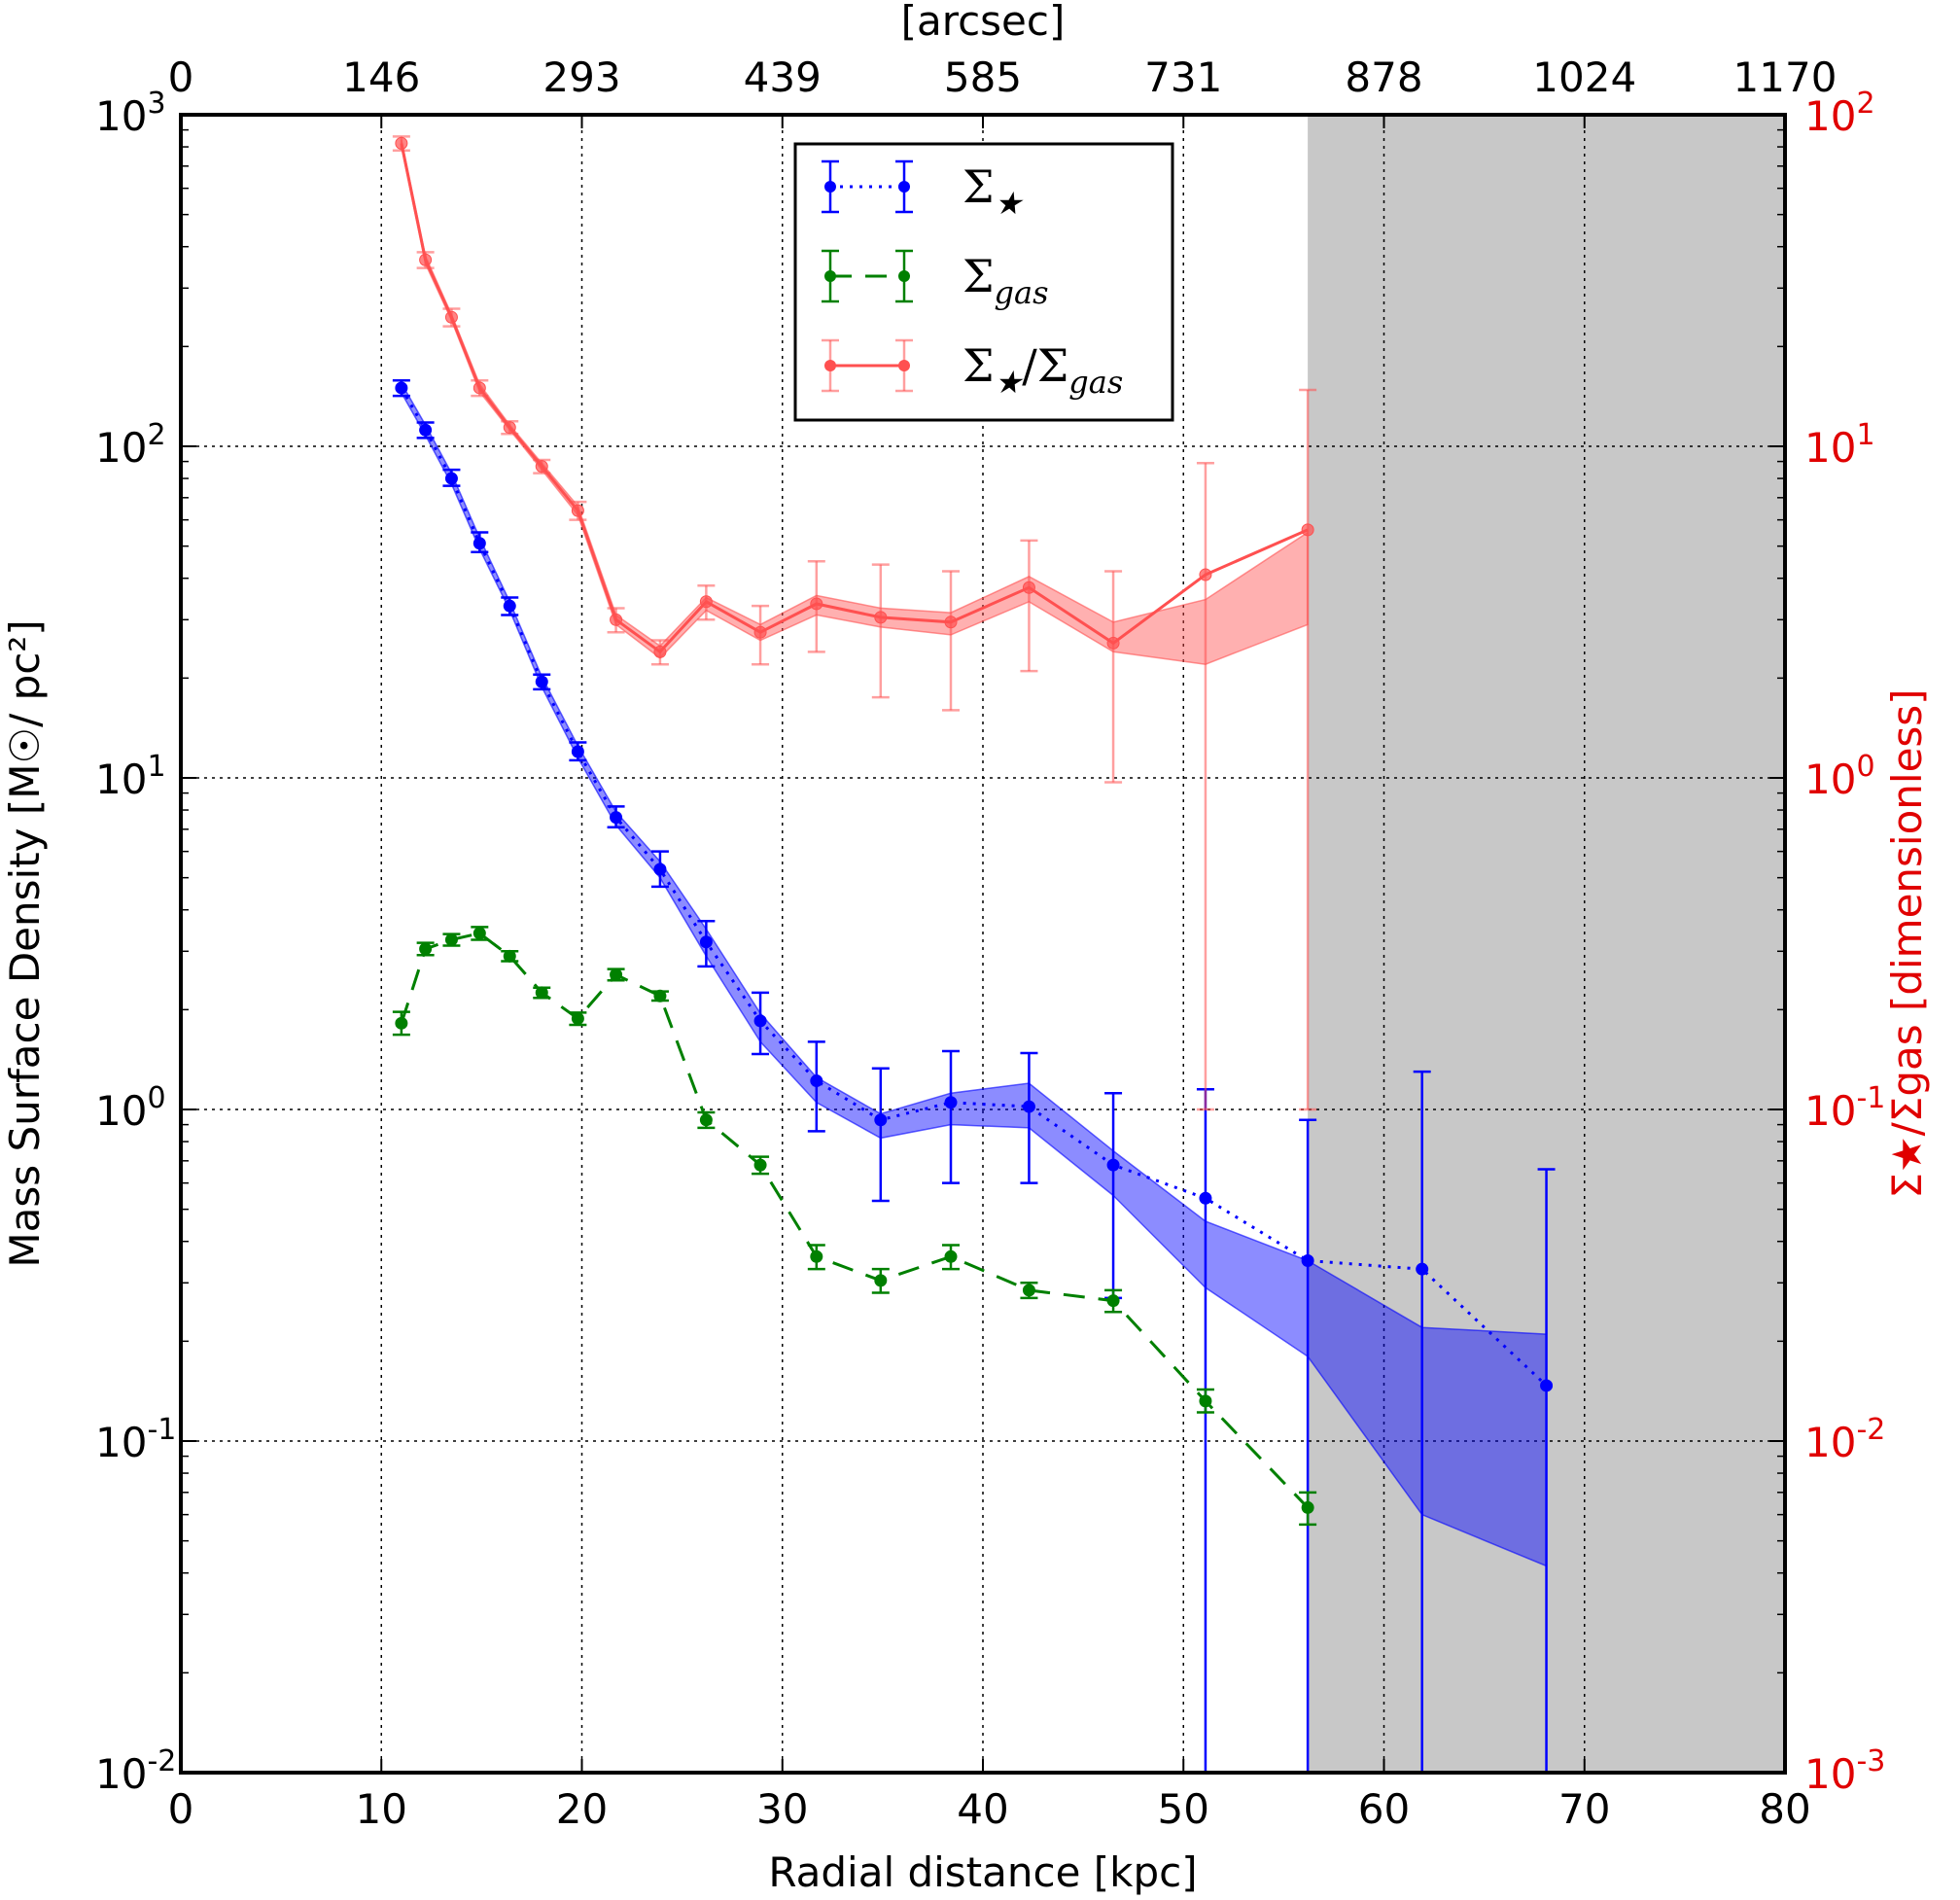  Describe the element at coordinates (978, 276) in the screenshot. I see `legend-symbol: Σ` at that location.